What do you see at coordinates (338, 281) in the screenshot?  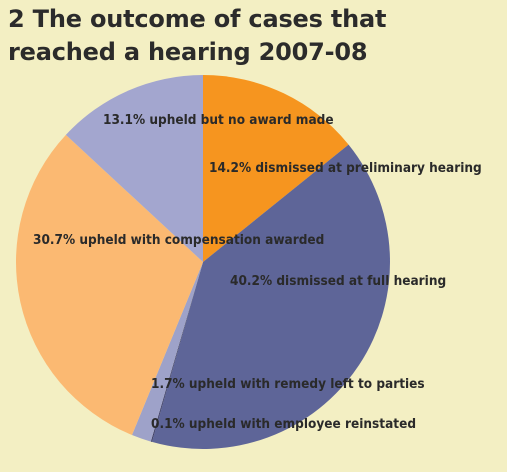 I see `slice-label-2: 40.2% dismissed at full hearing` at bounding box center [338, 281].